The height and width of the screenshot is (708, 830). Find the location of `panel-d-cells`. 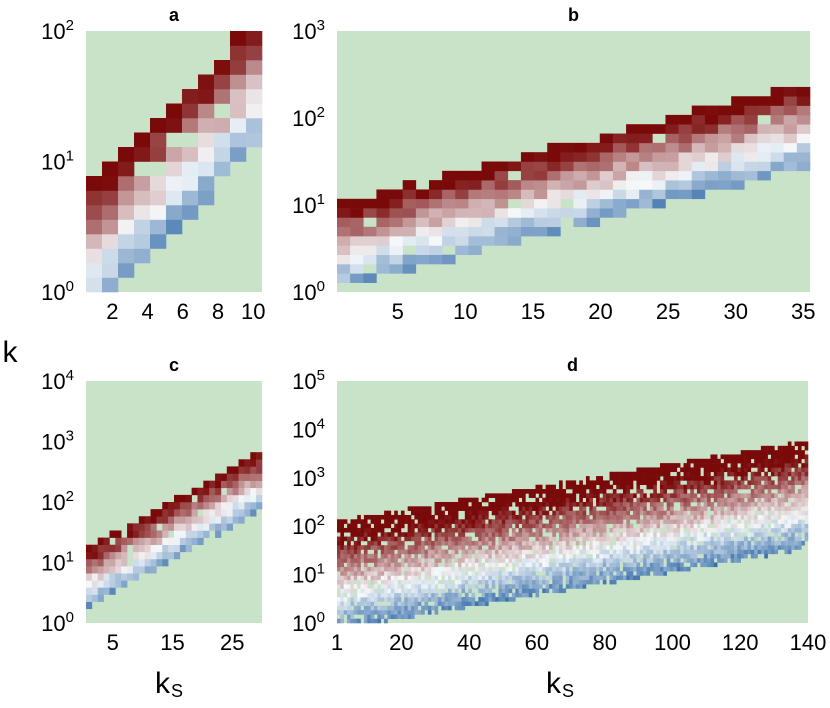

panel-d-cells is located at coordinates (573, 532).